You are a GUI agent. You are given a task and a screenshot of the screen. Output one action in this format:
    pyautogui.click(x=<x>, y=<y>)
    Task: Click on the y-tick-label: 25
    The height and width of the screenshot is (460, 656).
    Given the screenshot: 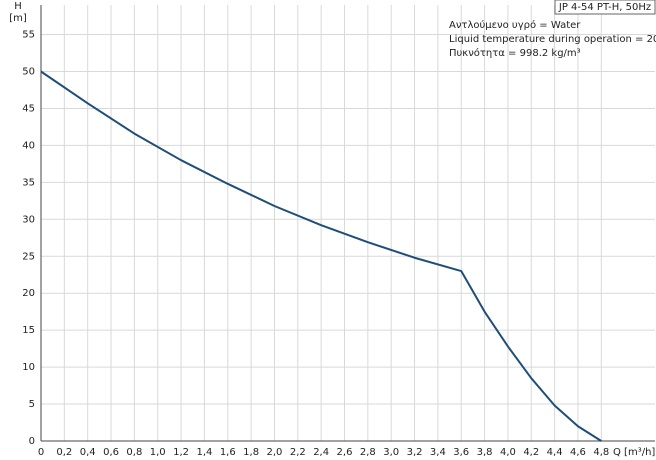 What is the action you would take?
    pyautogui.click(x=28, y=256)
    